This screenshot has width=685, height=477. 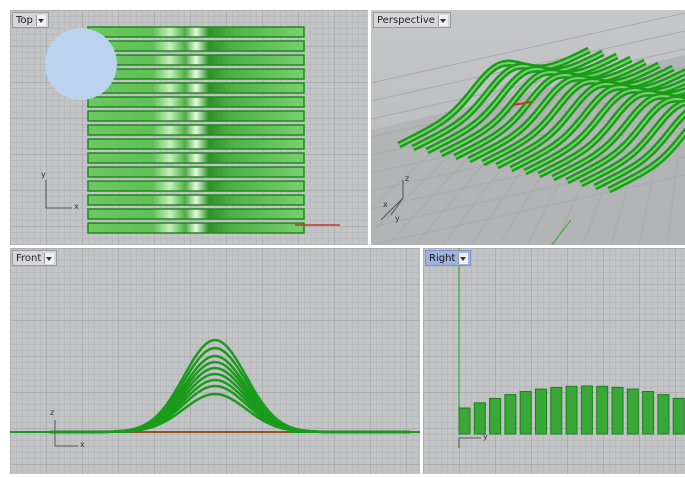 What do you see at coordinates (442, 258) in the screenshot?
I see `tab-right-label: Right` at bounding box center [442, 258].